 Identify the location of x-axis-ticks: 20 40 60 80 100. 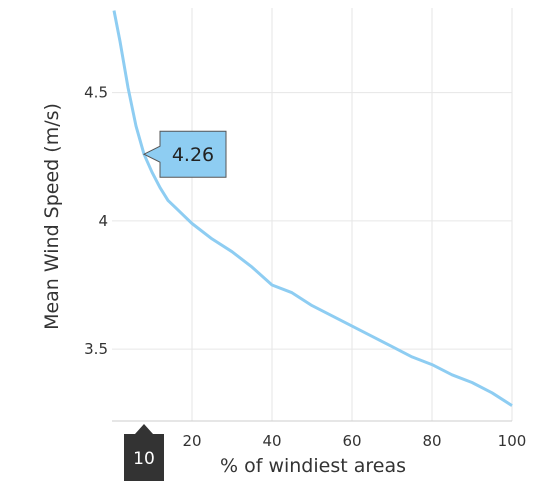
(354, 441).